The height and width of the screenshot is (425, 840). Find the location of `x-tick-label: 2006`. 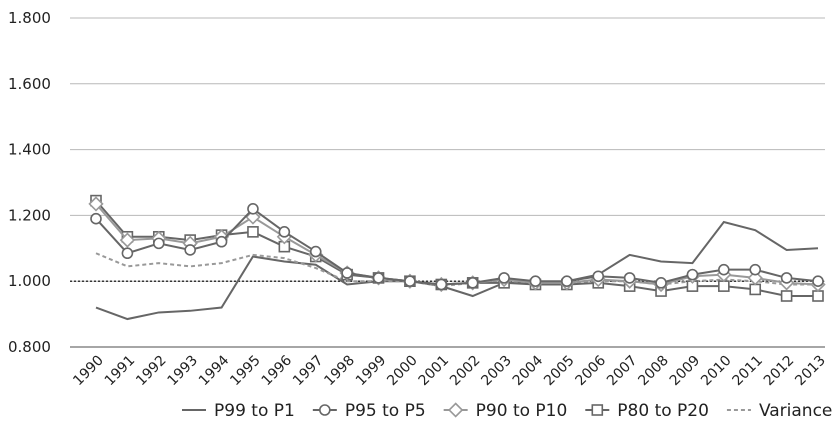

x-tick-label: 2006 is located at coordinates (591, 370).